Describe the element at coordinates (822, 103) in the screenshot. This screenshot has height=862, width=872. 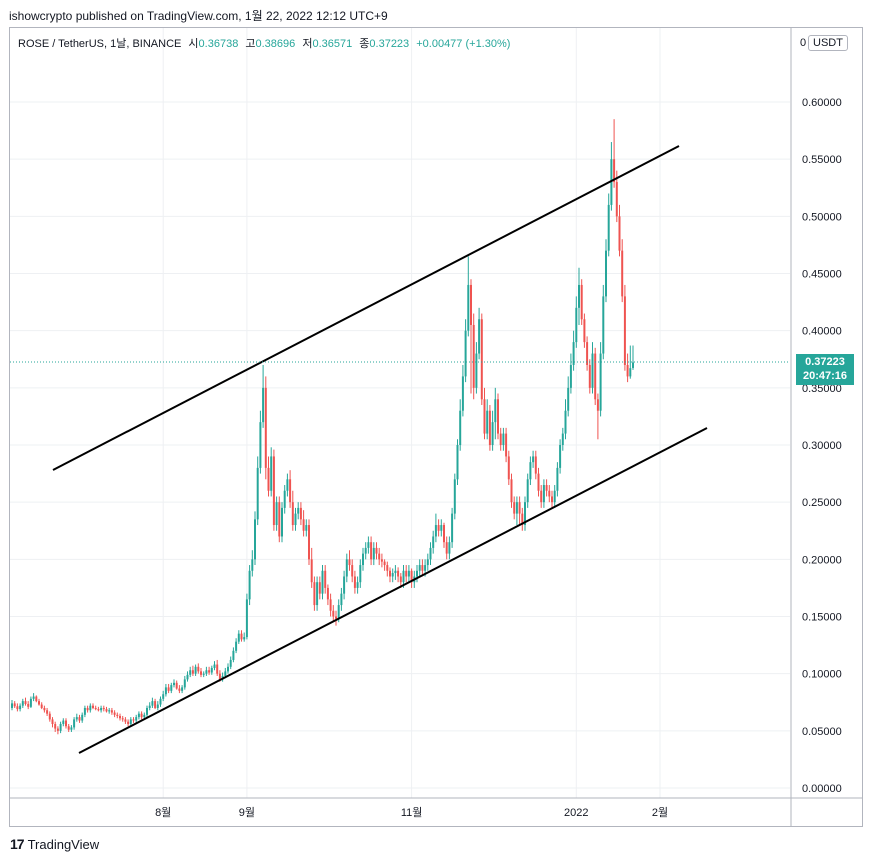
I see `y-tick-label: 0.60000` at that location.